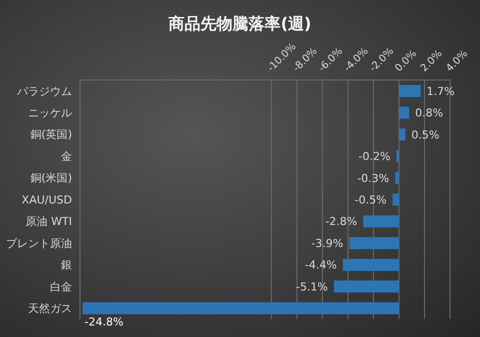 The height and width of the screenshot is (337, 480). I want to click on y-tick-label: ブレント原油, so click(39, 243).